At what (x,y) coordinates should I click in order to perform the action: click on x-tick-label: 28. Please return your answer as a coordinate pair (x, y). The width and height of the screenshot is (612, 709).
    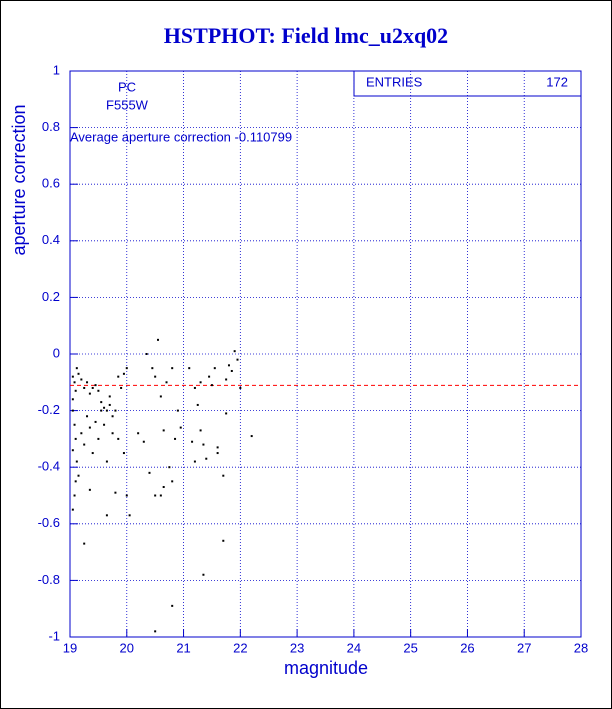
    Looking at the image, I should click on (581, 647).